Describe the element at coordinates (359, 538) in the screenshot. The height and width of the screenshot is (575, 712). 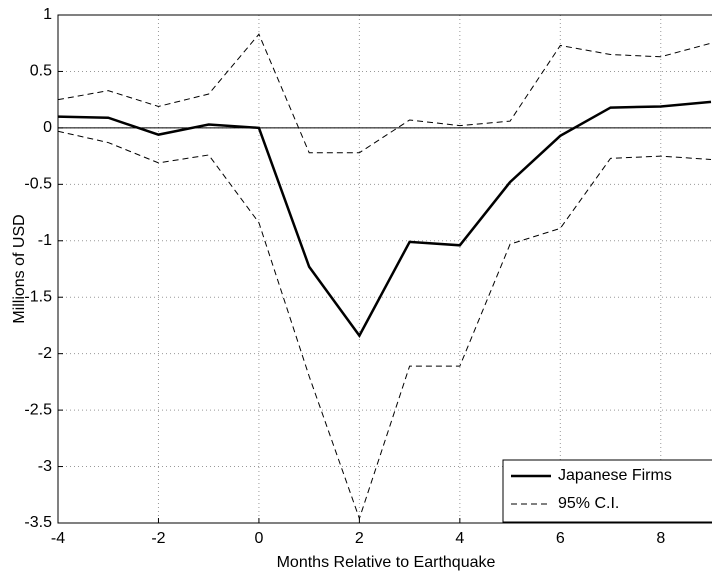
I see `x-tick-label: 2` at that location.